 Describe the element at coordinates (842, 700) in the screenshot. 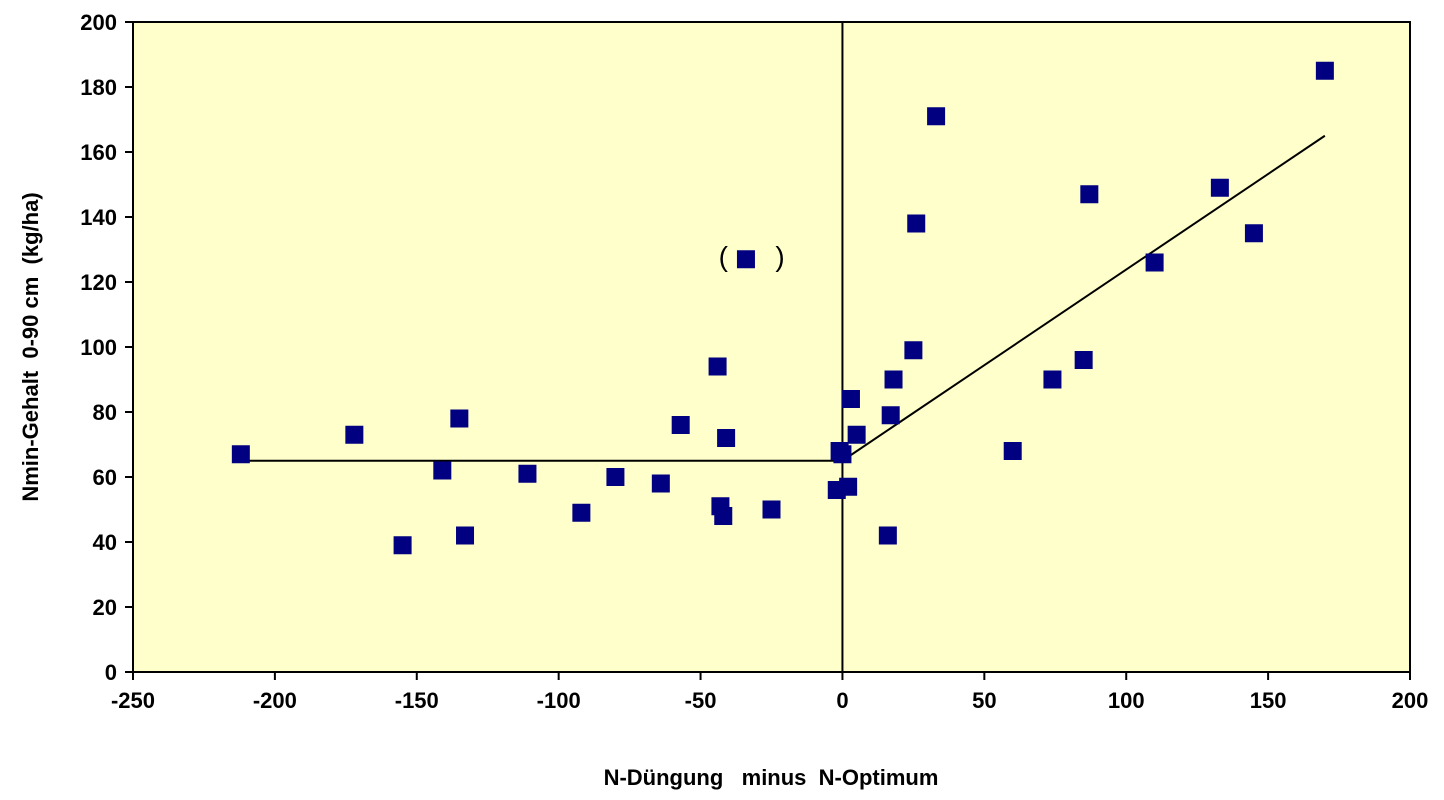

I see `x-tick-label-5: 0` at that location.